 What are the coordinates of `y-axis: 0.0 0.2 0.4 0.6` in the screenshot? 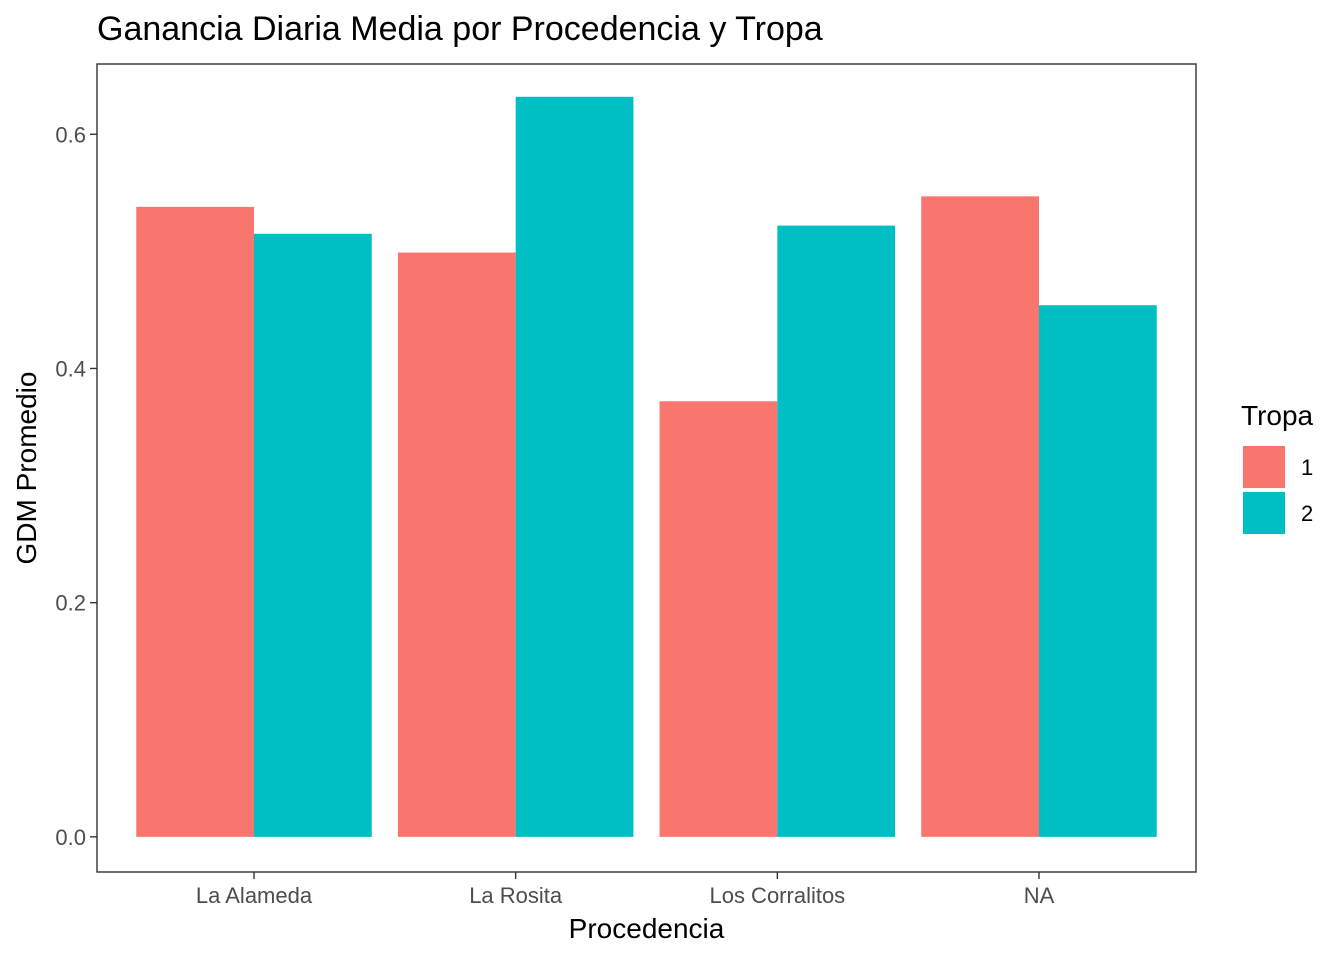 It's located at (76, 486).